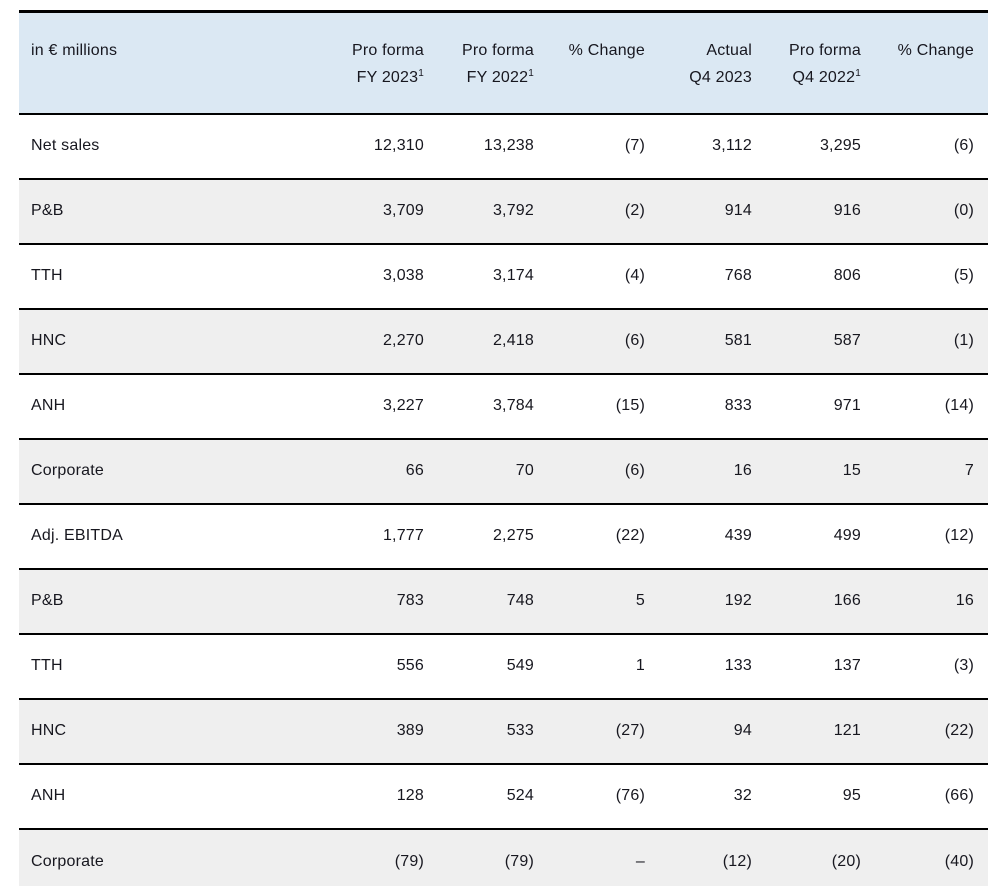  Describe the element at coordinates (820, 796) in the screenshot. I see `cell-value: 95` at that location.